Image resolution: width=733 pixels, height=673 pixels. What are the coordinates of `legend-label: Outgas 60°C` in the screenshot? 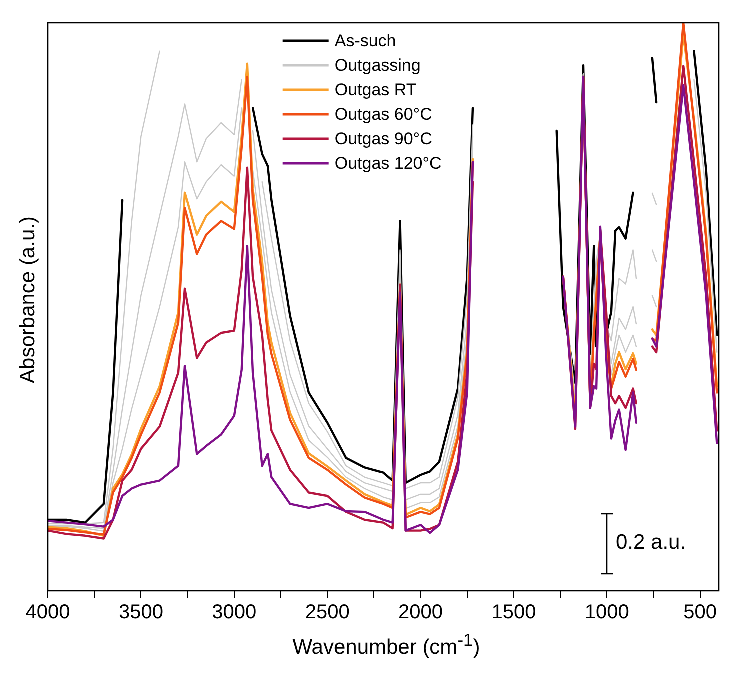 It's located at (383, 114).